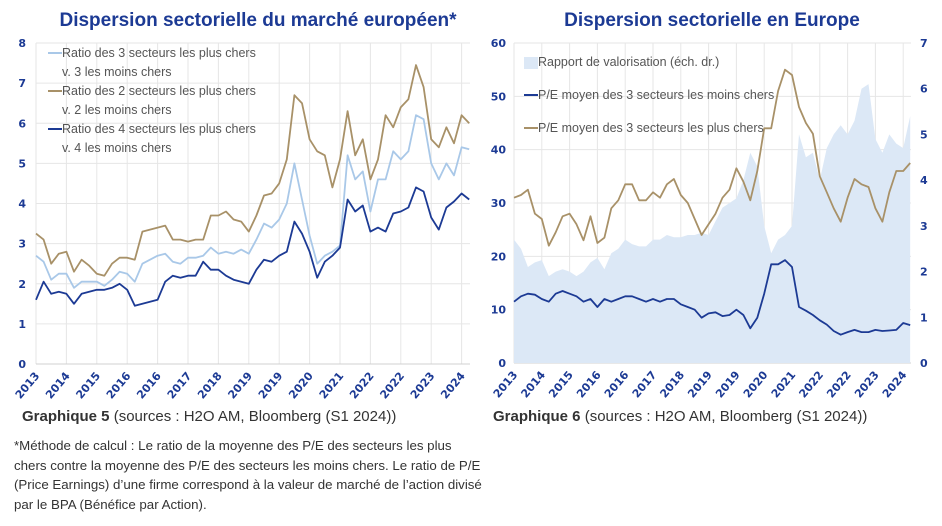 The image size is (942, 526). What do you see at coordinates (117, 110) in the screenshot?
I see `legend-label: v. 2 les moins chers` at bounding box center [117, 110].